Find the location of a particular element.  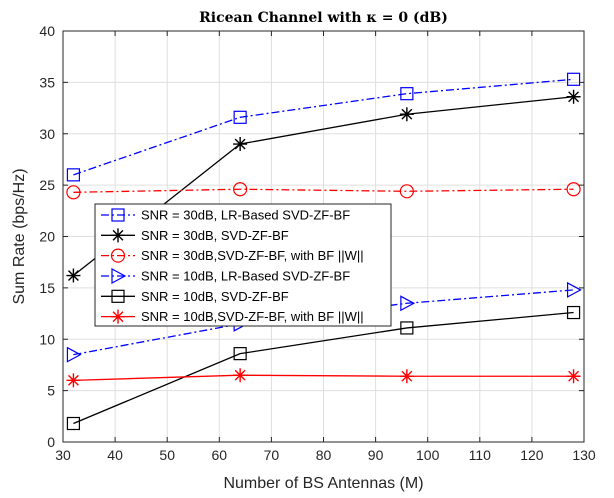

y-tick-label: 25 is located at coordinates (47, 185).